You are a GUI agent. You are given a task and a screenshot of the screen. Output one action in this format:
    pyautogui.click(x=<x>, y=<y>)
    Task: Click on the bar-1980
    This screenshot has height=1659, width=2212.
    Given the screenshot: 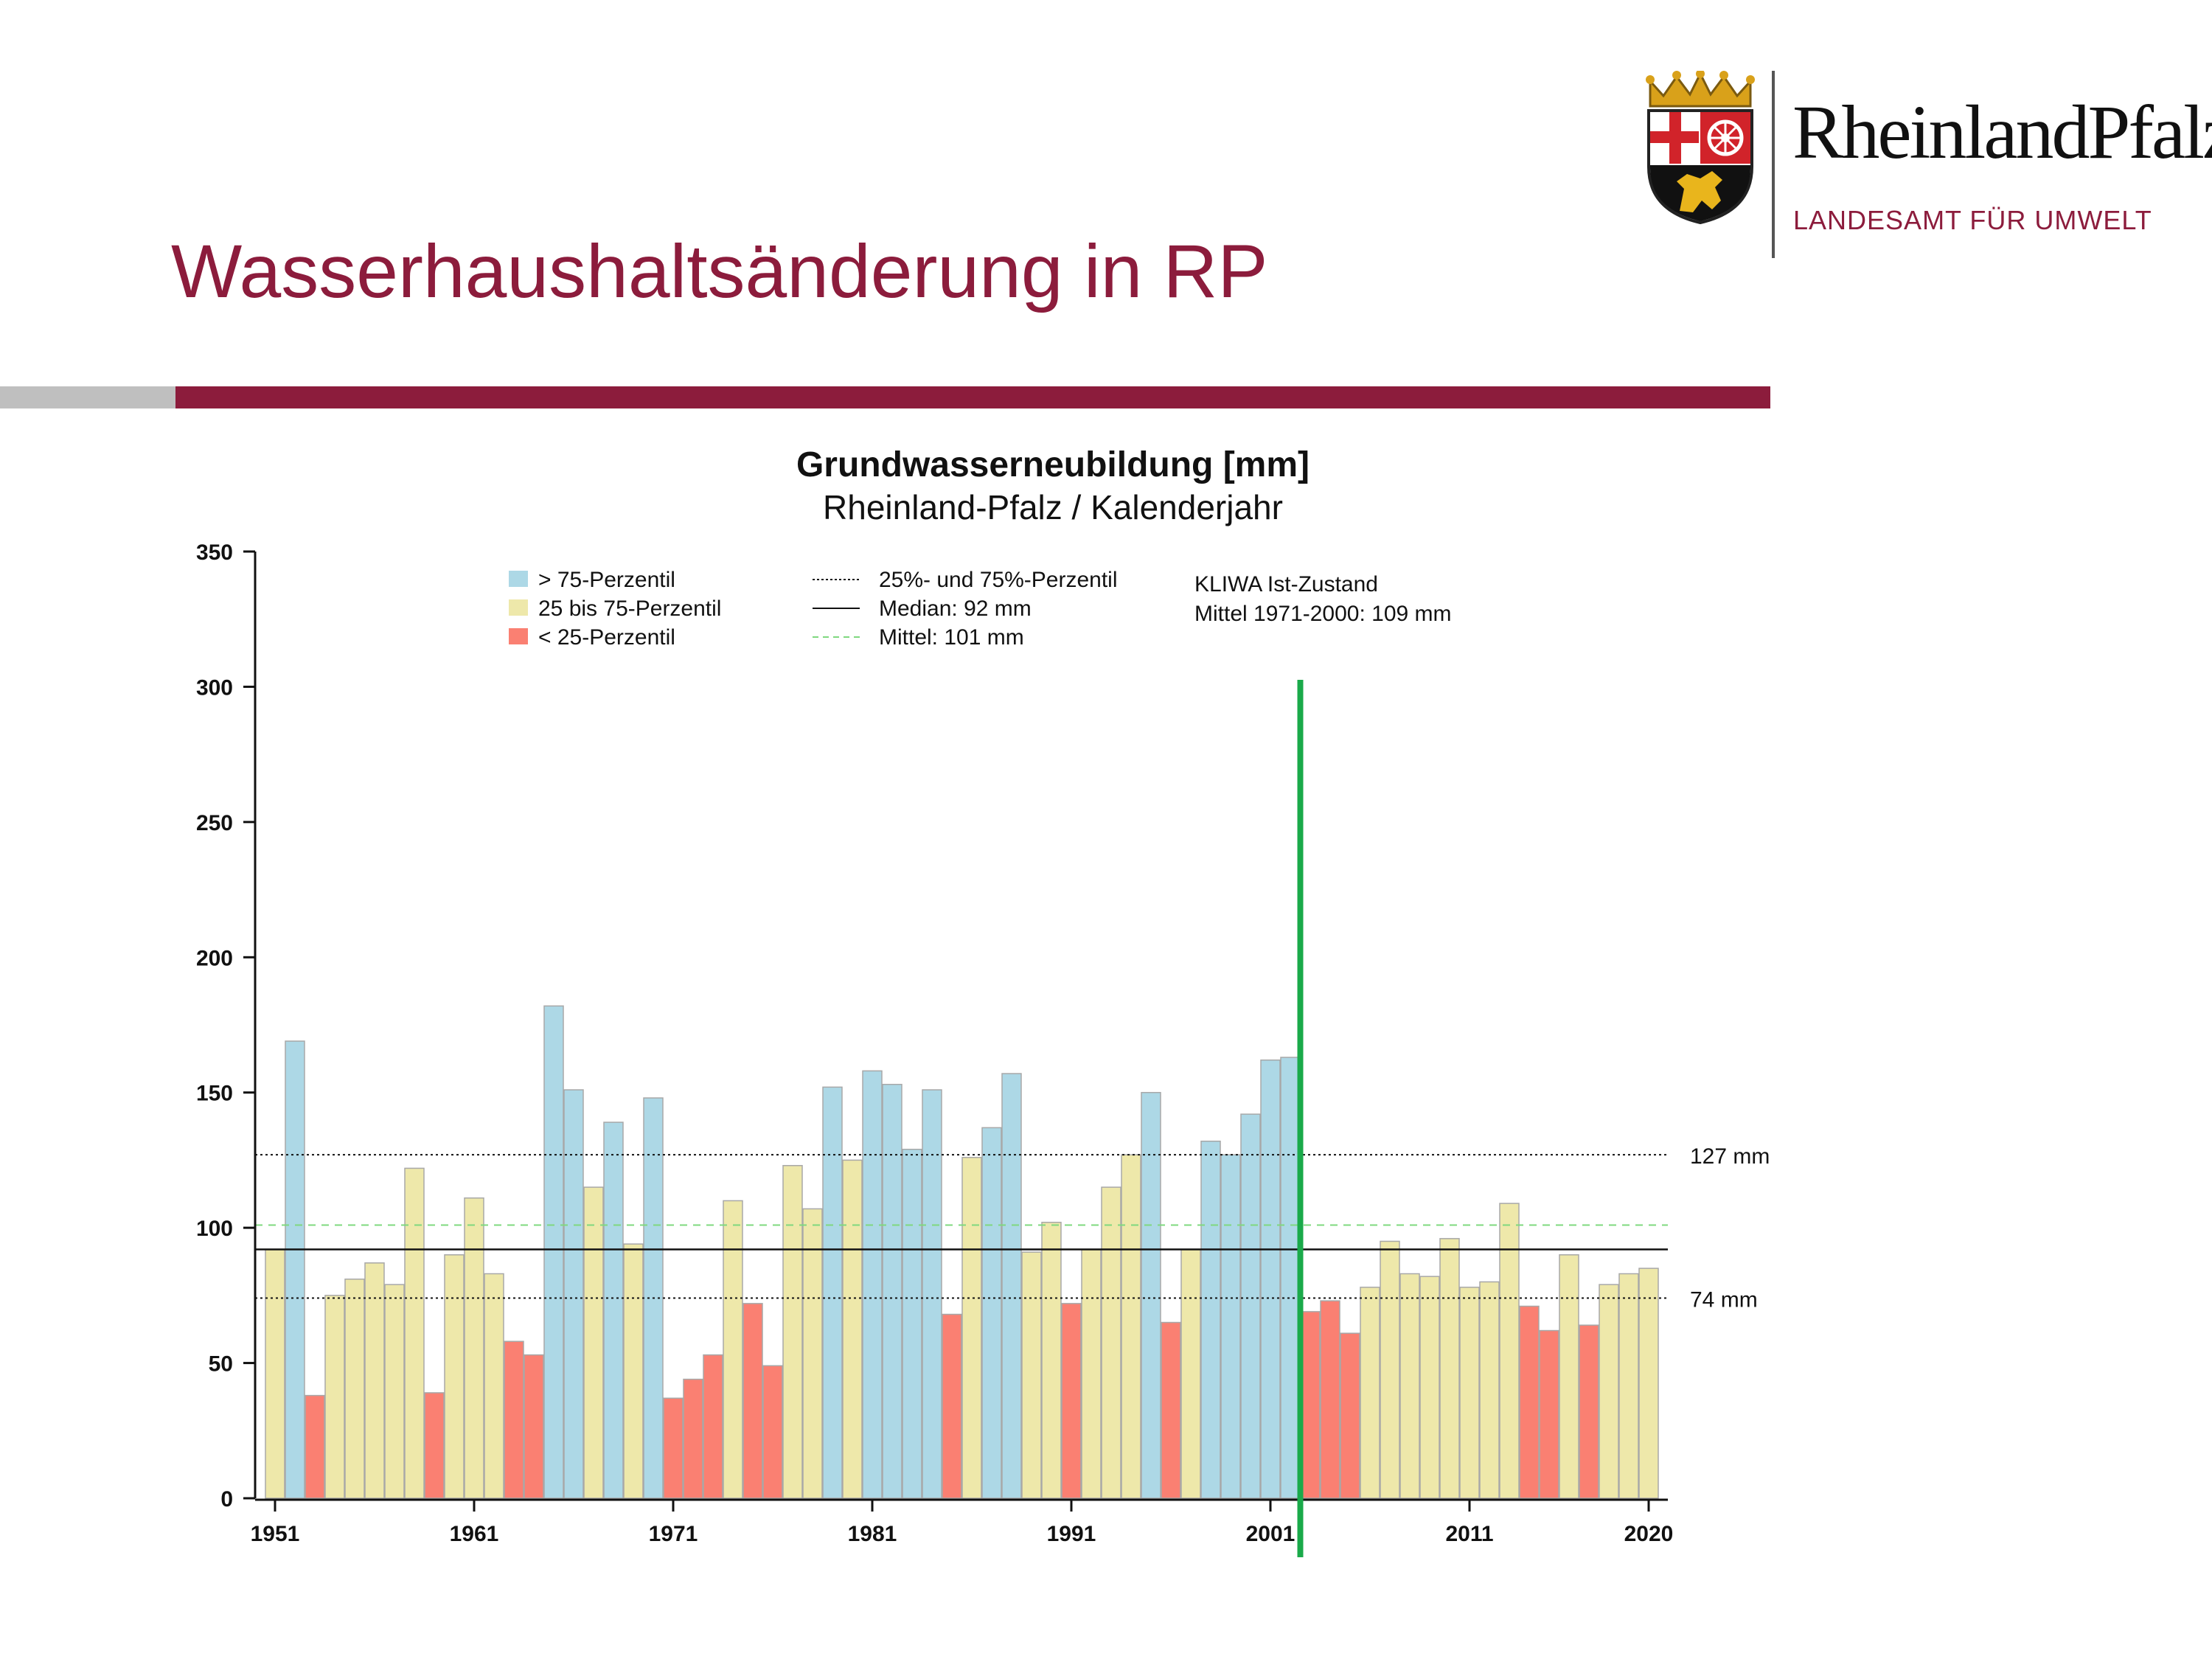 What is the action you would take?
    pyautogui.click(x=852, y=1329)
    